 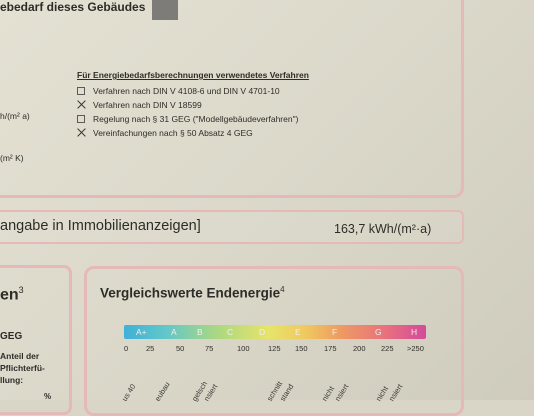 I want to click on renewable-text-line: Pflichterfü-, so click(x=22, y=368).